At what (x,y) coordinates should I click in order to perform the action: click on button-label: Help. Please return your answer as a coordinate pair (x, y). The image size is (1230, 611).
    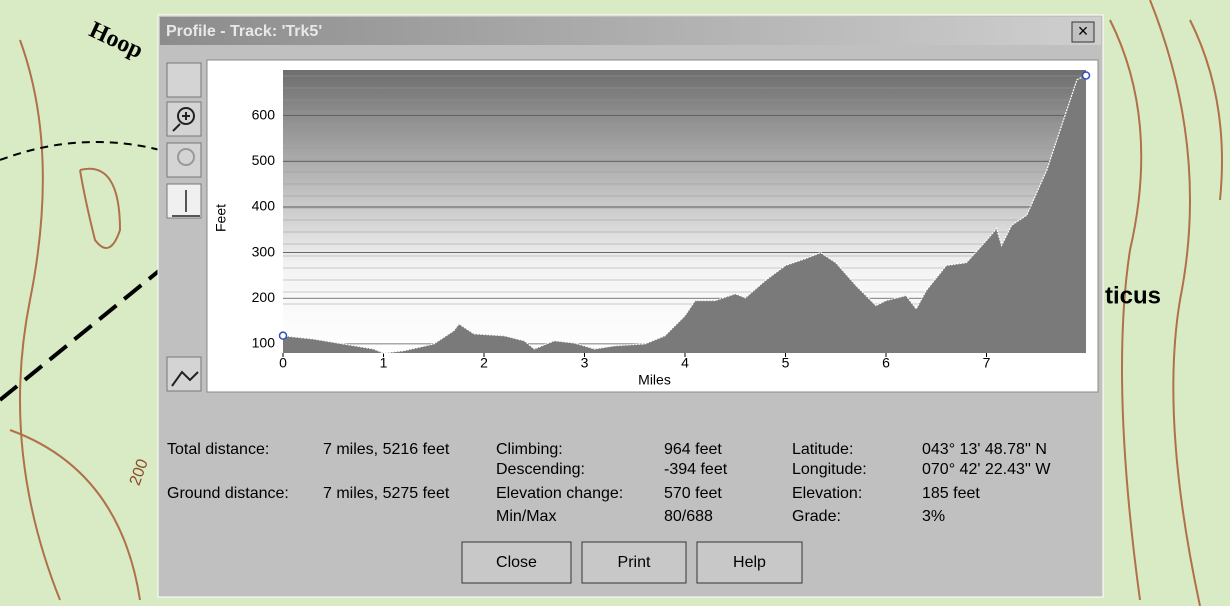
    Looking at the image, I should click on (749, 562).